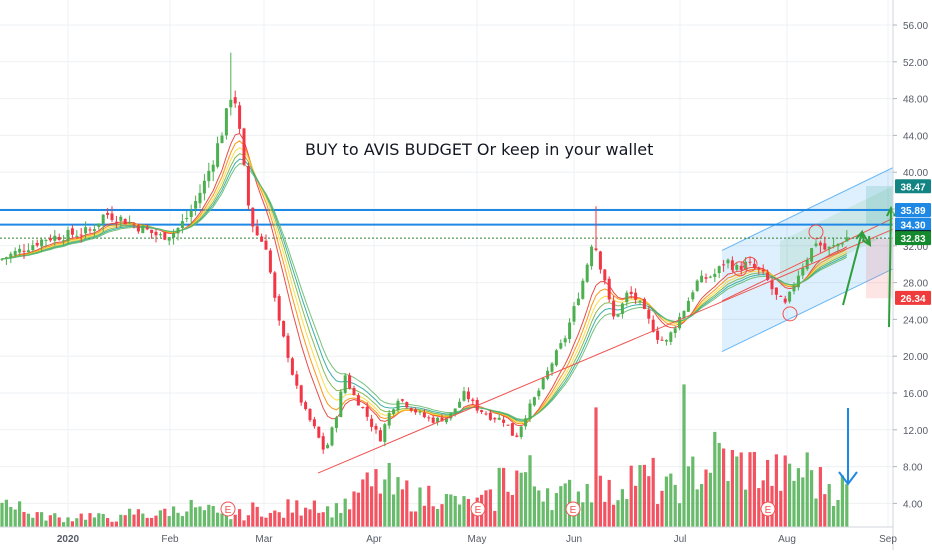  Describe the element at coordinates (915, 63) in the screenshot. I see `y-tick-label: 52.00` at that location.